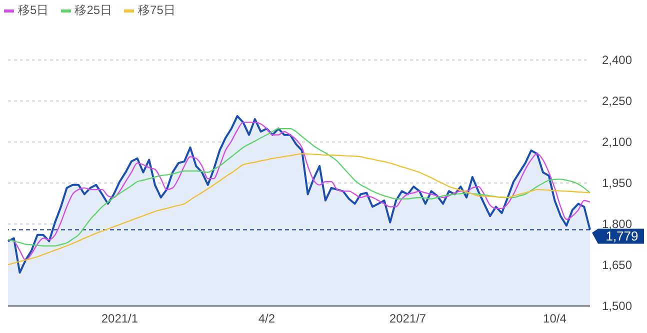 The image size is (647, 333). What do you see at coordinates (617, 265) in the screenshot?
I see `y-tick-label: 1,650` at bounding box center [617, 265].